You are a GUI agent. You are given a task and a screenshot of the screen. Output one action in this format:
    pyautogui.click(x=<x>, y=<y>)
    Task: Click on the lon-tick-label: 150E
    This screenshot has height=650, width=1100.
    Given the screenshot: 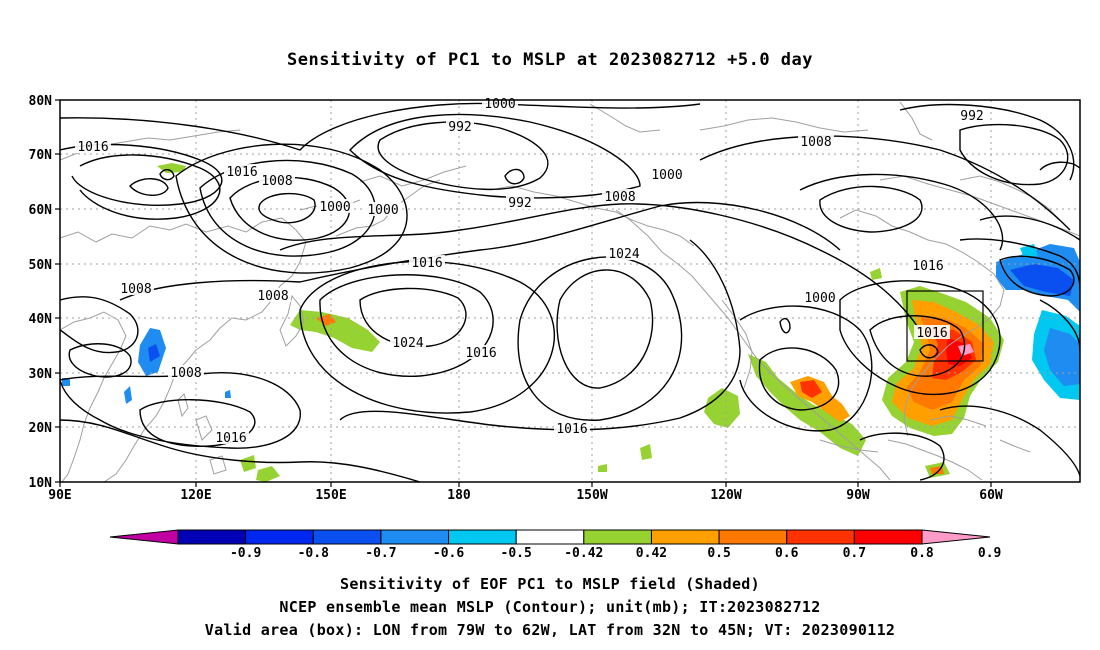 What is the action you would take?
    pyautogui.click(x=330, y=495)
    